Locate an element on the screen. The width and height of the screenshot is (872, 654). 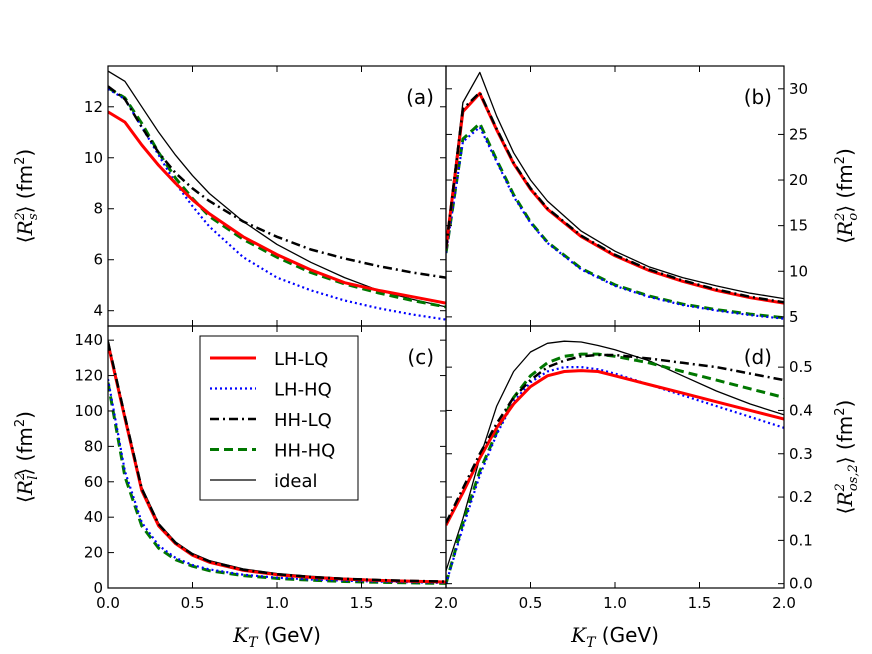
y-tick-label: 6 is located at coordinates (98, 260).